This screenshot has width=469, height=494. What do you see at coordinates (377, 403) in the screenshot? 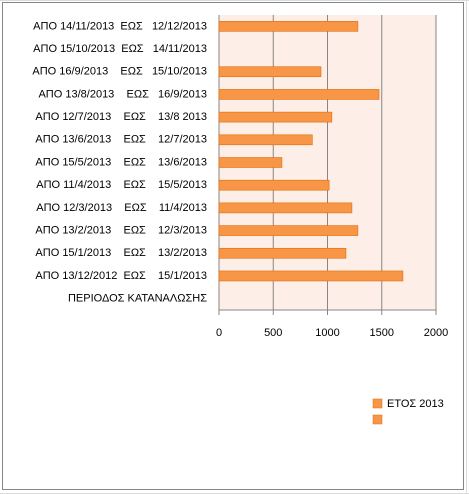
I see `legend-swatch` at bounding box center [377, 403].